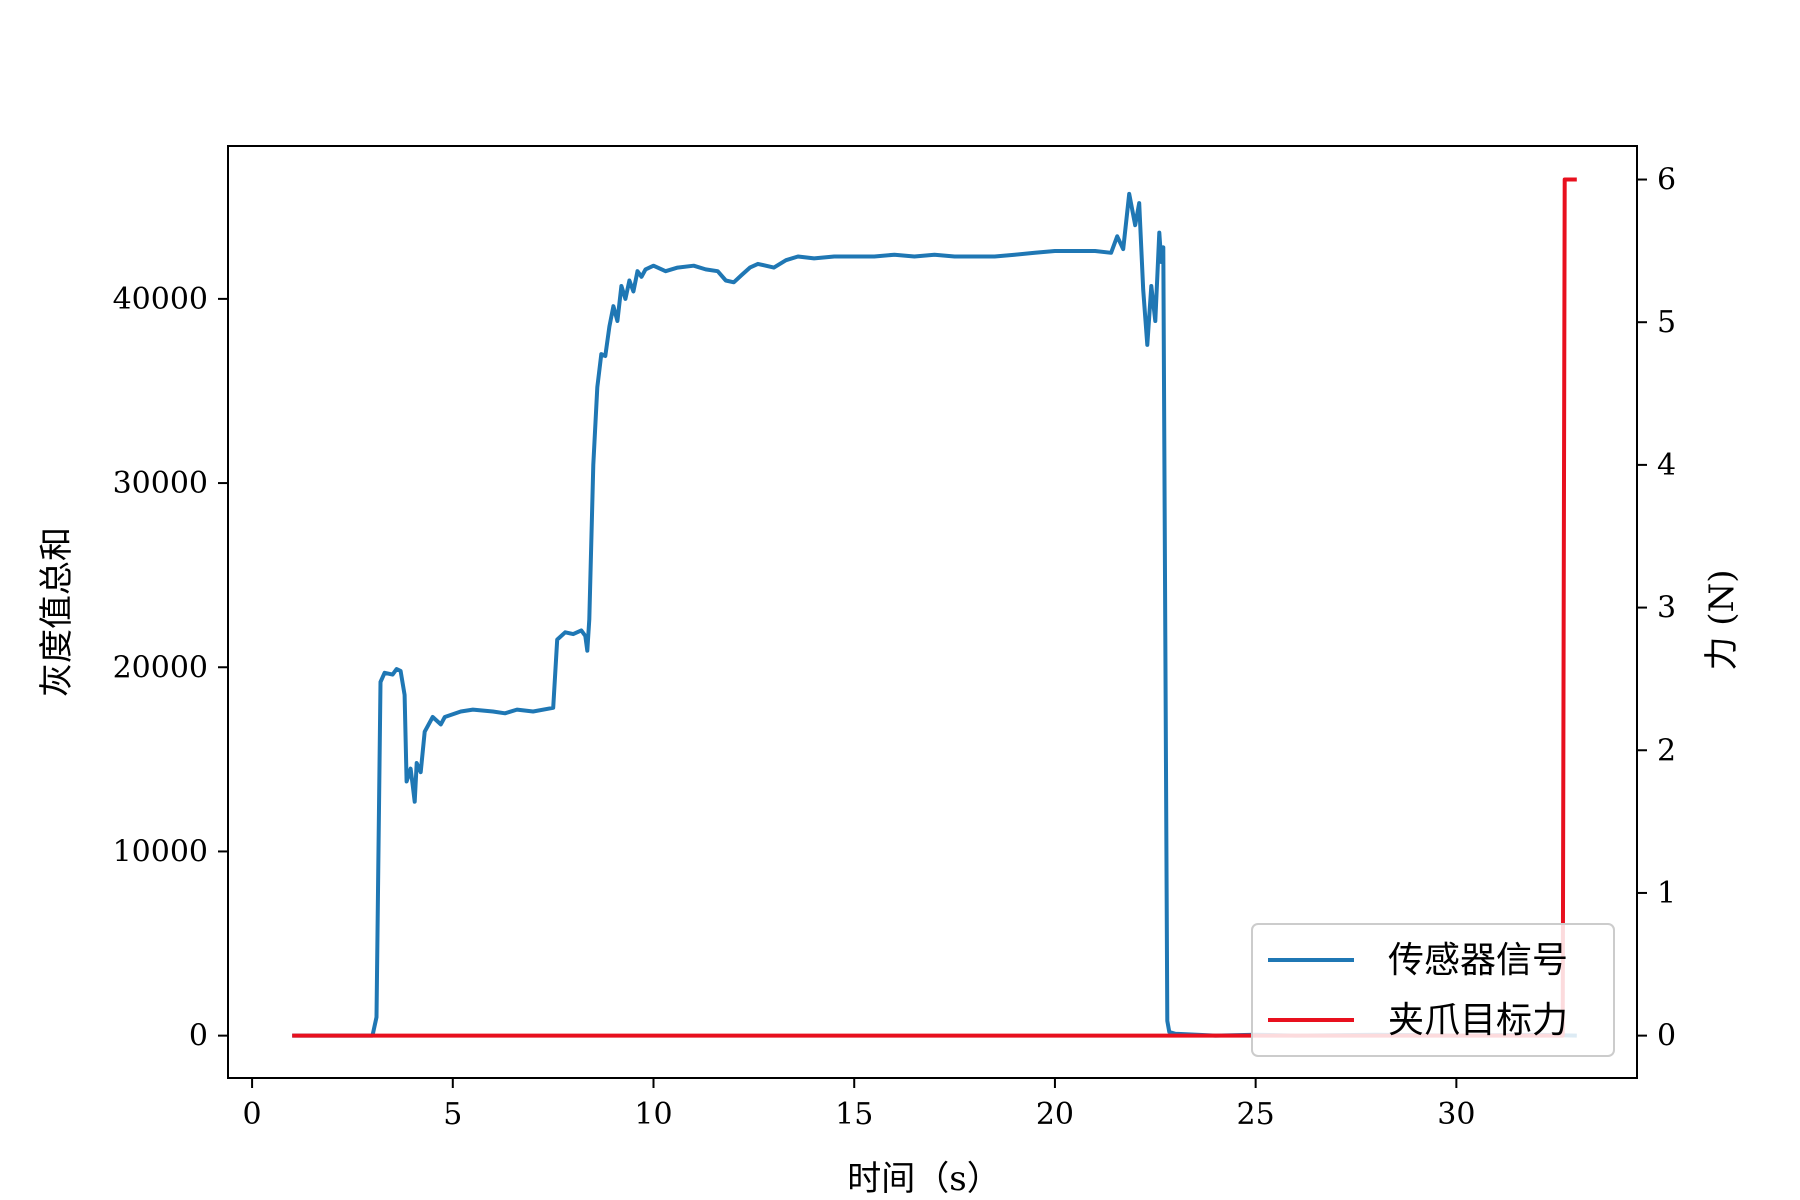 This screenshot has width=1800, height=1200. Describe the element at coordinates (1666, 893) in the screenshot. I see `right-y-tick-label: 1` at that location.